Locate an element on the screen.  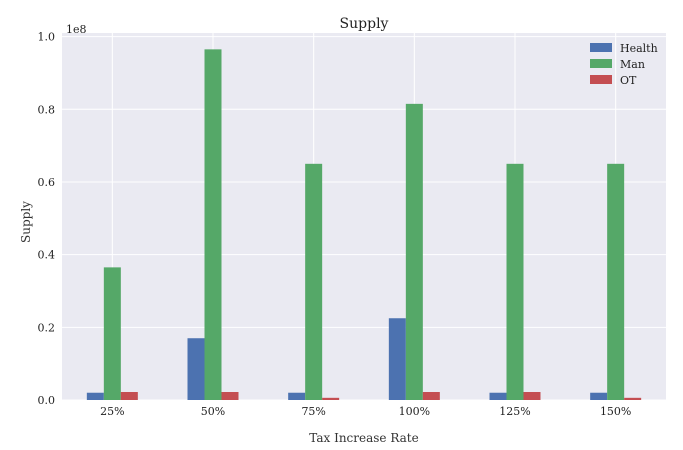
y-tick-label: 0.0 is located at coordinates (47, 400).